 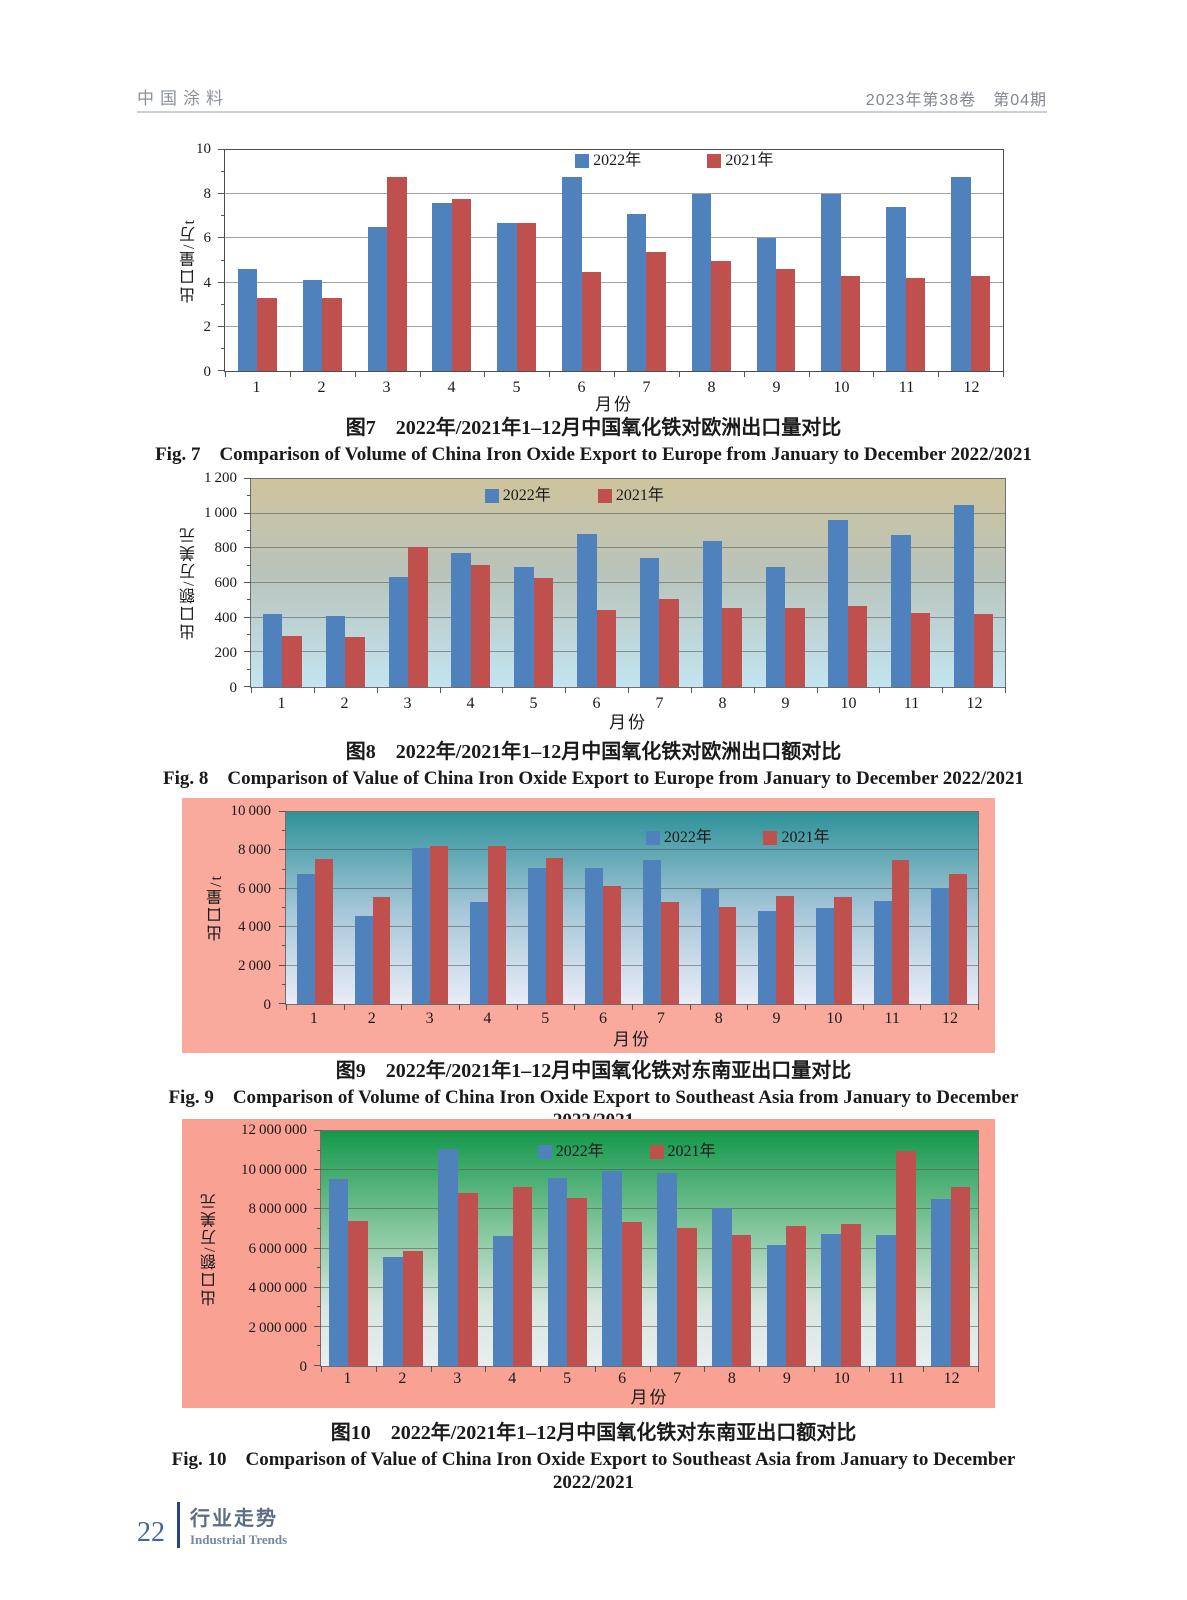 What do you see at coordinates (226, 583) in the screenshot?
I see `y-tick-label: 600` at bounding box center [226, 583].